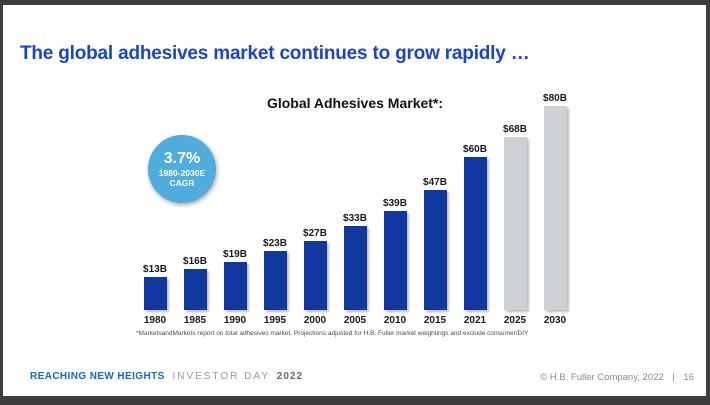 The image size is (710, 405). What do you see at coordinates (195, 320) in the screenshot?
I see `bar-category-label: 1985` at bounding box center [195, 320].